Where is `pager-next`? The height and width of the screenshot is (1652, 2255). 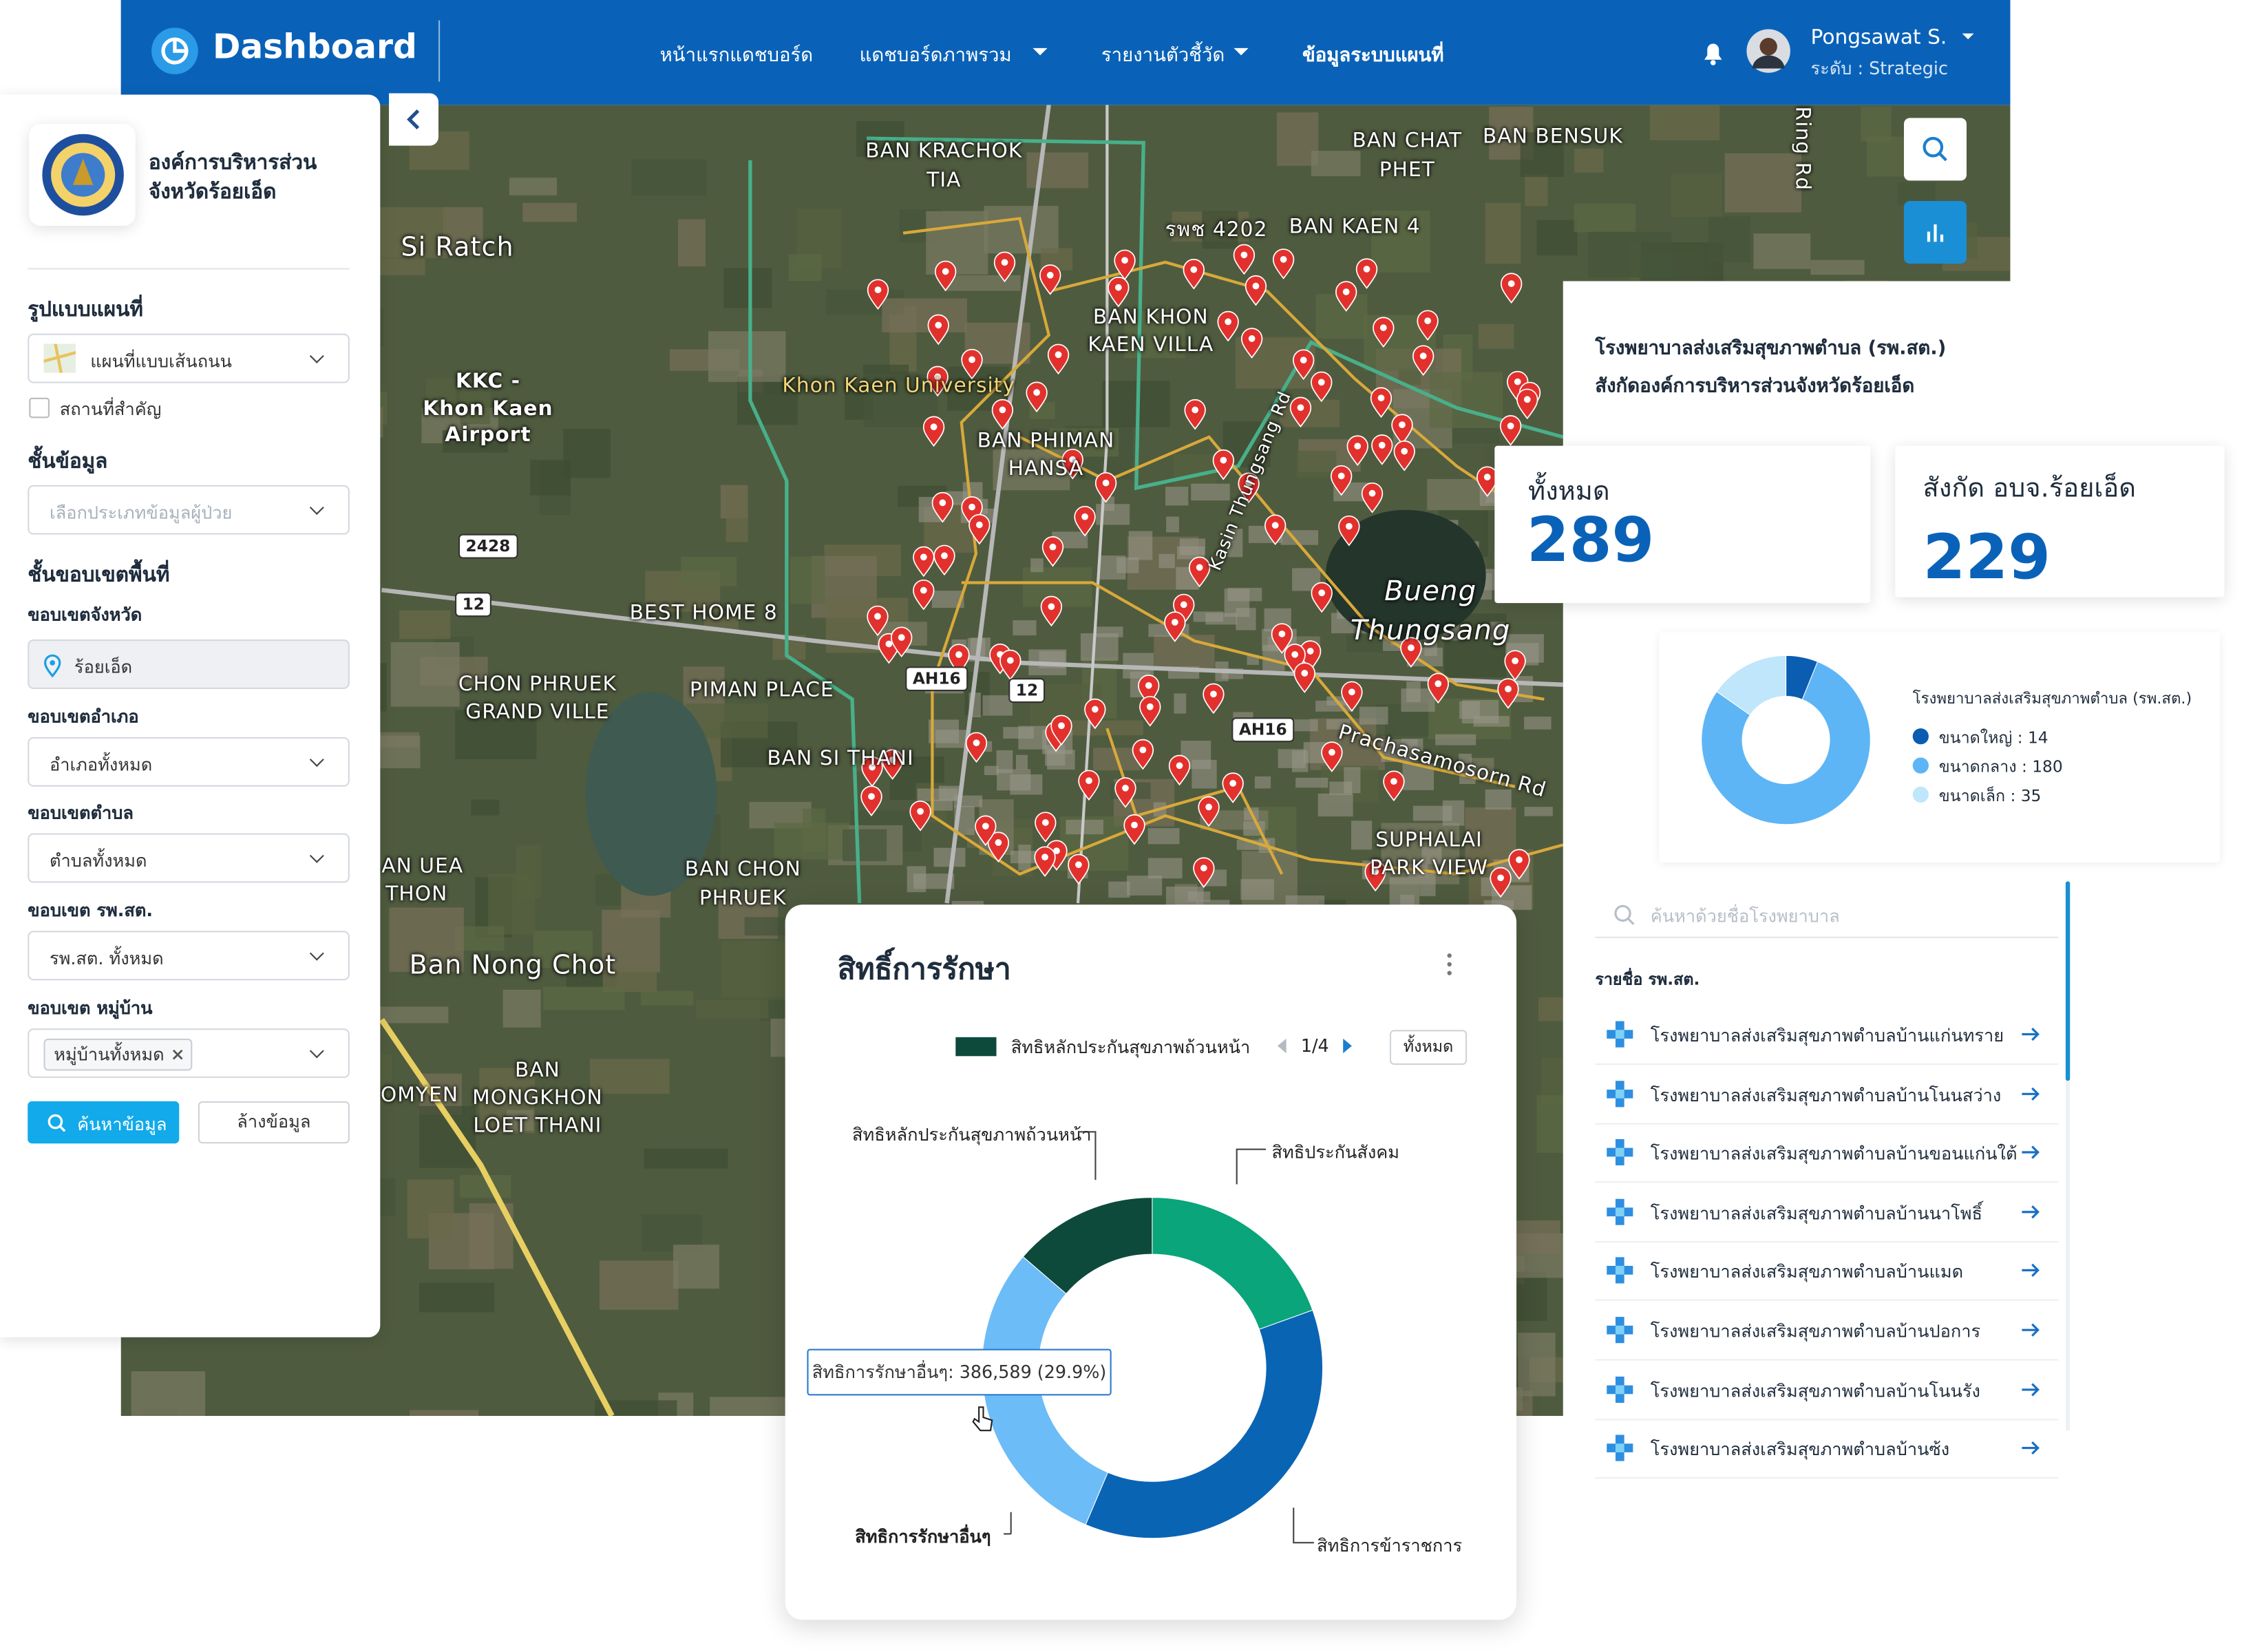 pager-next is located at coordinates (1347, 1046).